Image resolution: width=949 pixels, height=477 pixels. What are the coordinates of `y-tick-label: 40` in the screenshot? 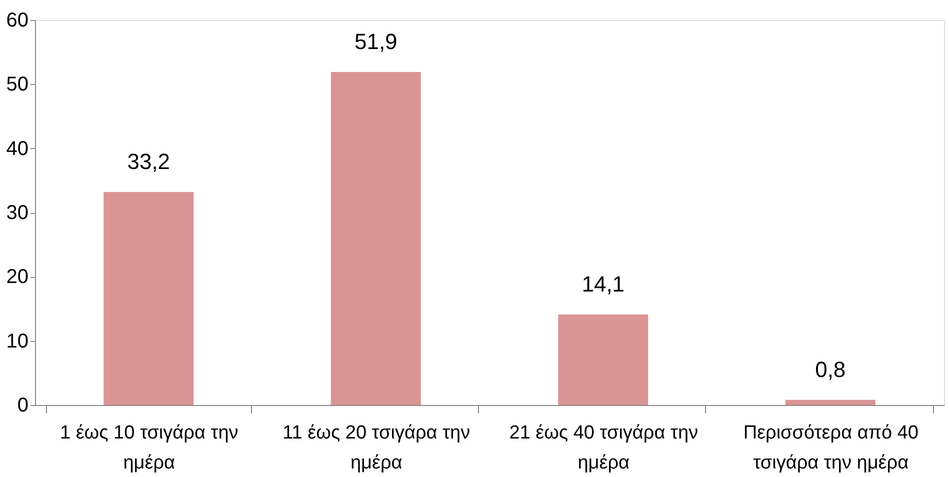 It's located at (17, 149).